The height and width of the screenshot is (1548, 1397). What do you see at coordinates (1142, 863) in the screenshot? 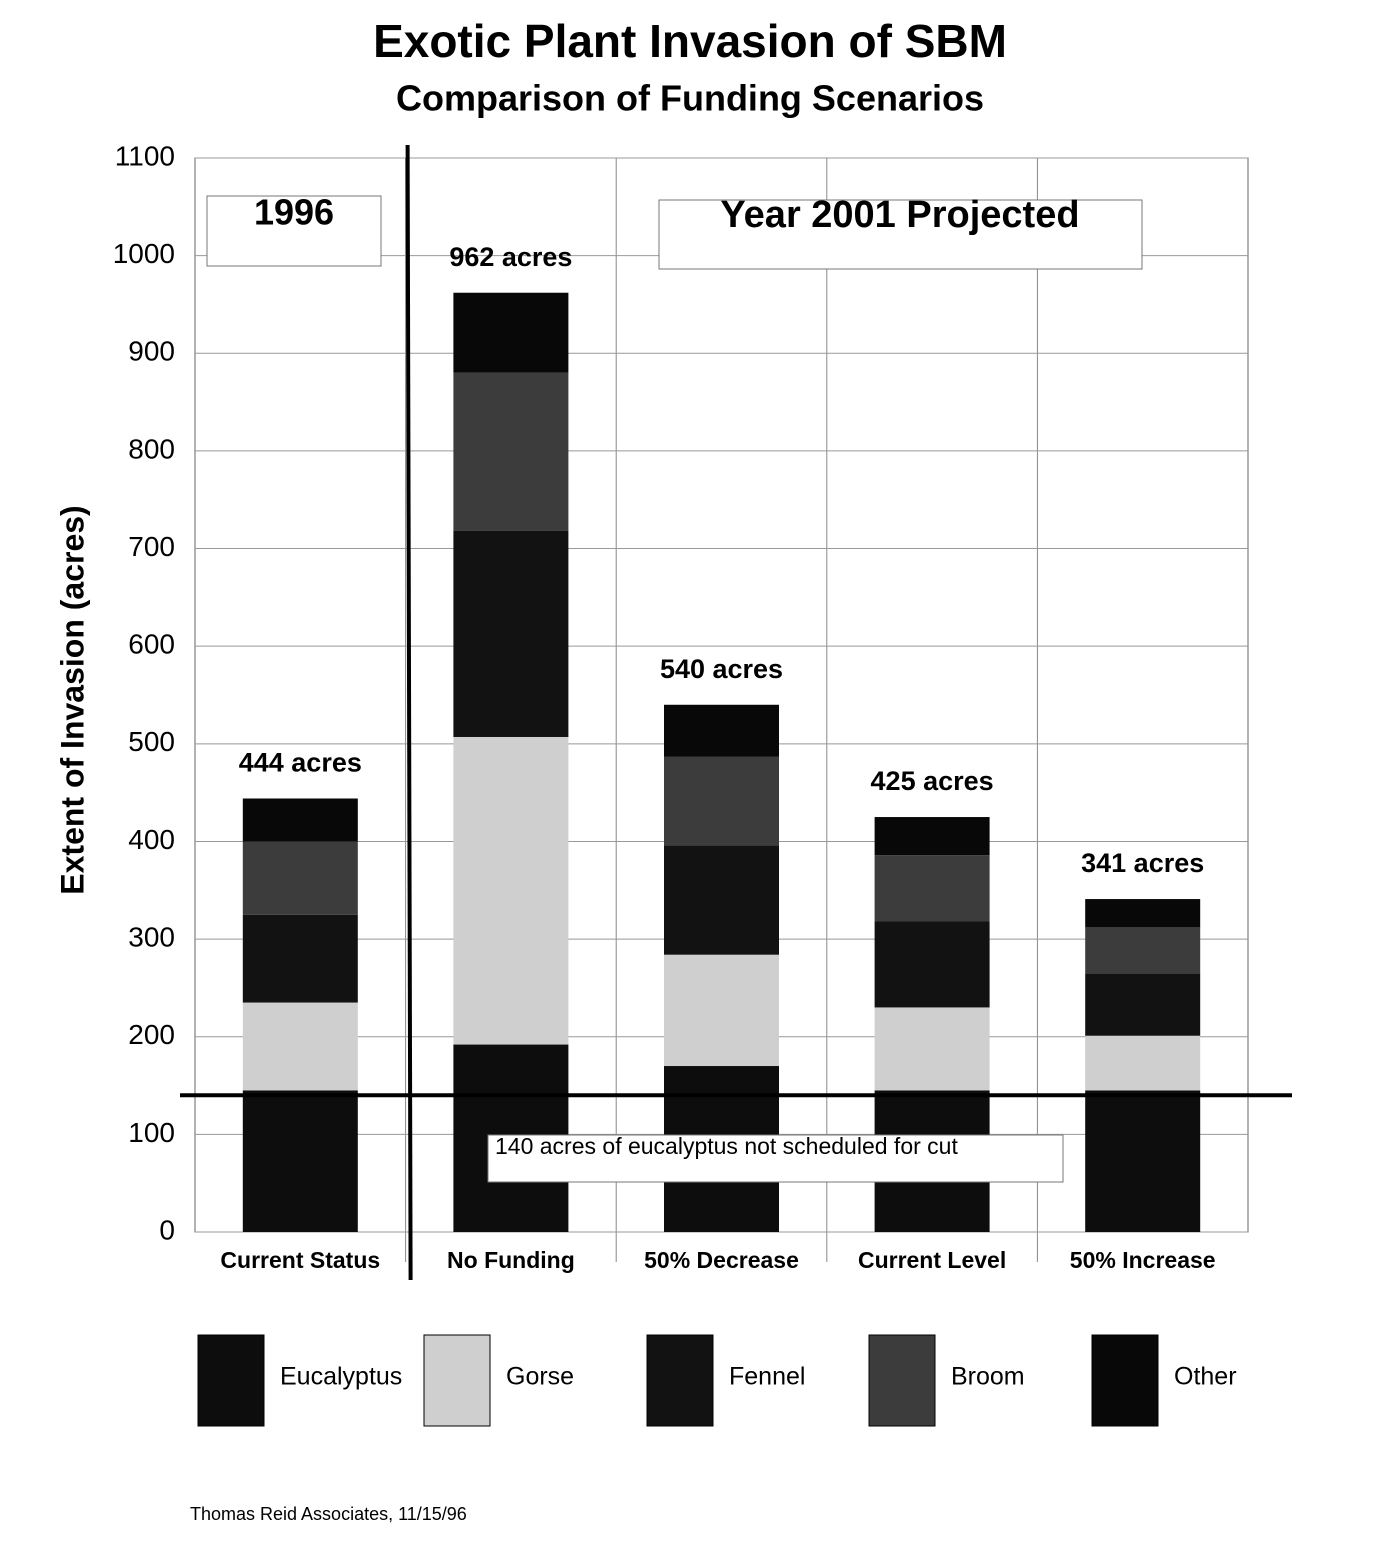
I see `total-label: 341 acres` at bounding box center [1142, 863].